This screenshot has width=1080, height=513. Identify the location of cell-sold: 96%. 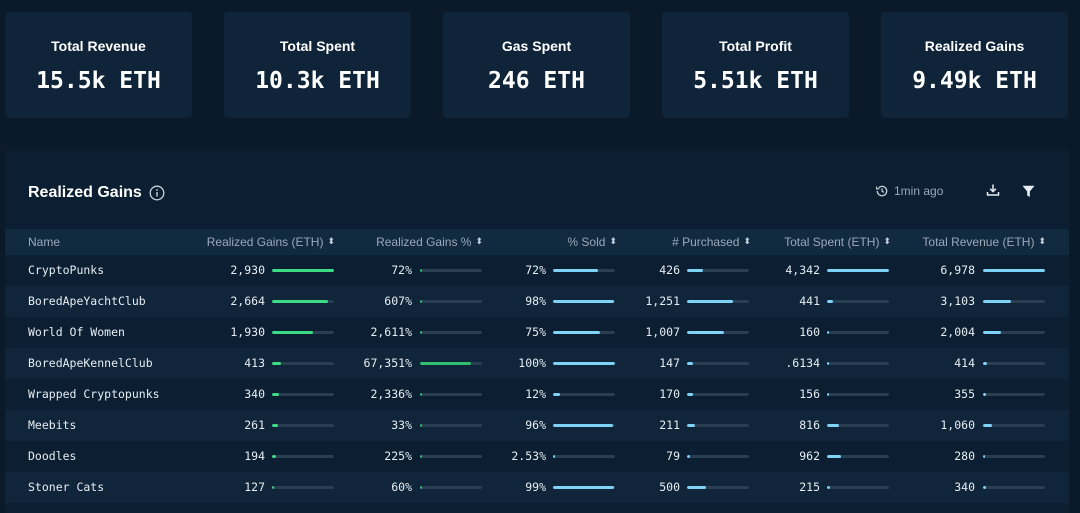
(535, 425).